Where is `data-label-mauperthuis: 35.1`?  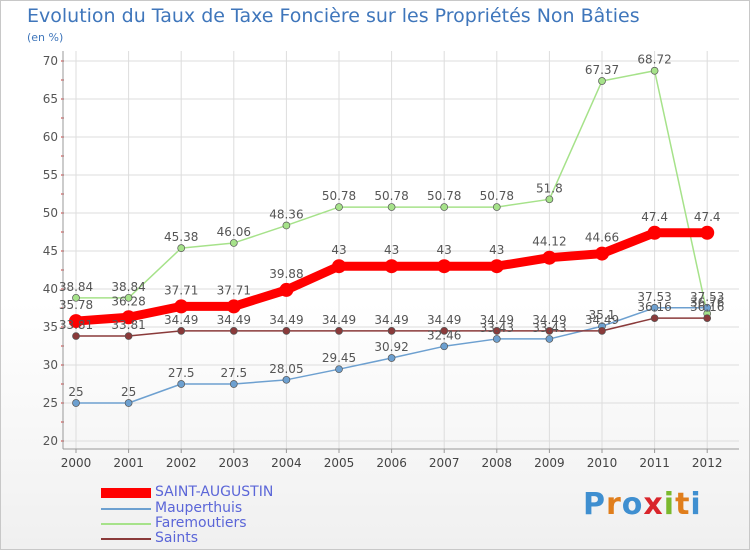
data-label-mauperthuis: 35.1 is located at coordinates (602, 315).